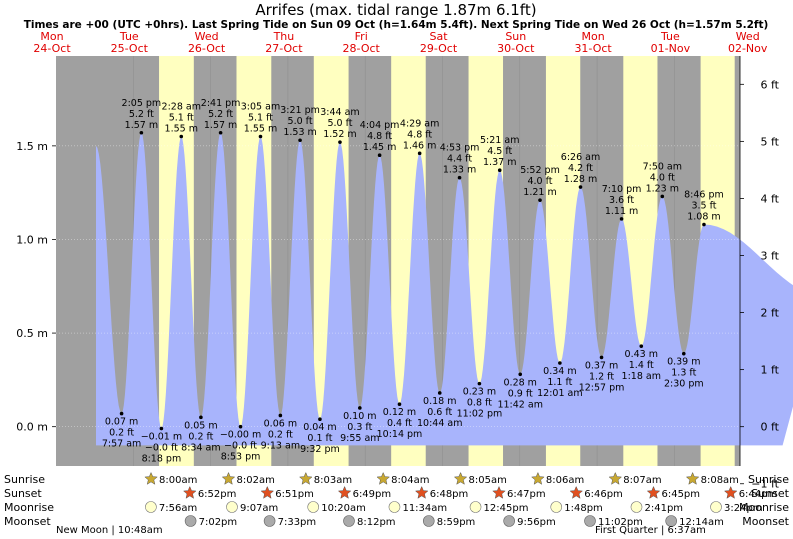 The height and width of the screenshot is (539, 793). What do you see at coordinates (459, 159) in the screenshot?
I see `high-tide-feet: 4.4 ft` at bounding box center [459, 159].